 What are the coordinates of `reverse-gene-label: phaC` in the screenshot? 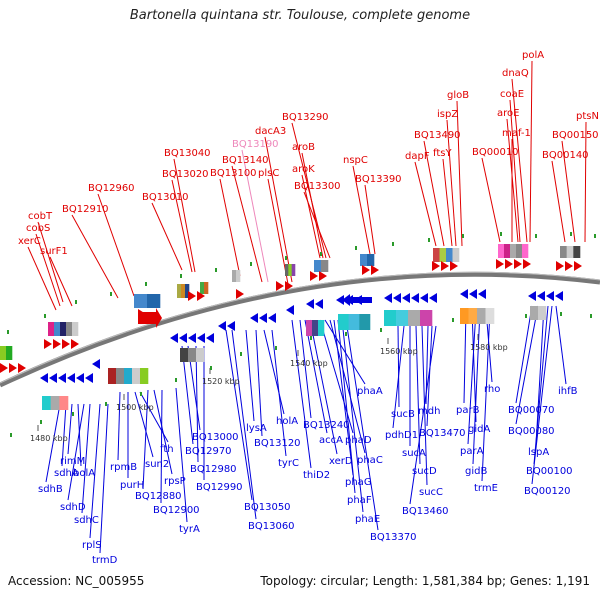 It's located at (370, 460).